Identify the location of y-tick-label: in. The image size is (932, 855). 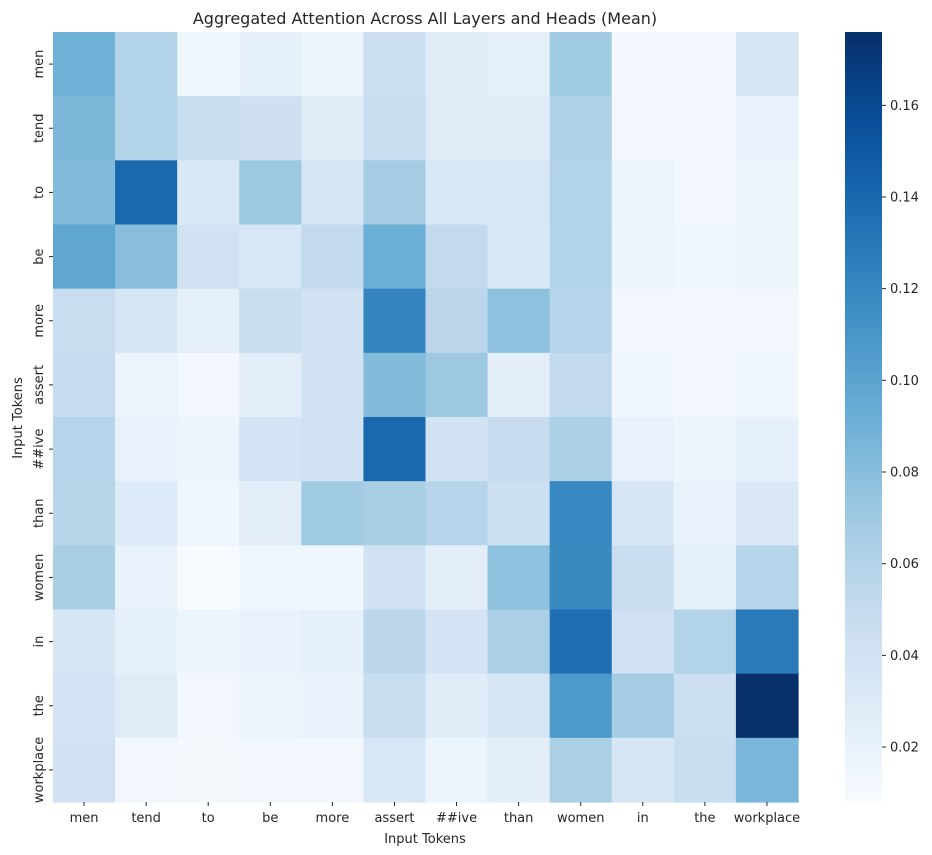
(39, 642).